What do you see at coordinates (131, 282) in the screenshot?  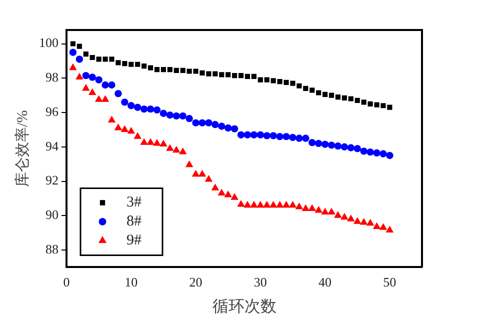 I see `x-tick-label: 10` at bounding box center [131, 282].